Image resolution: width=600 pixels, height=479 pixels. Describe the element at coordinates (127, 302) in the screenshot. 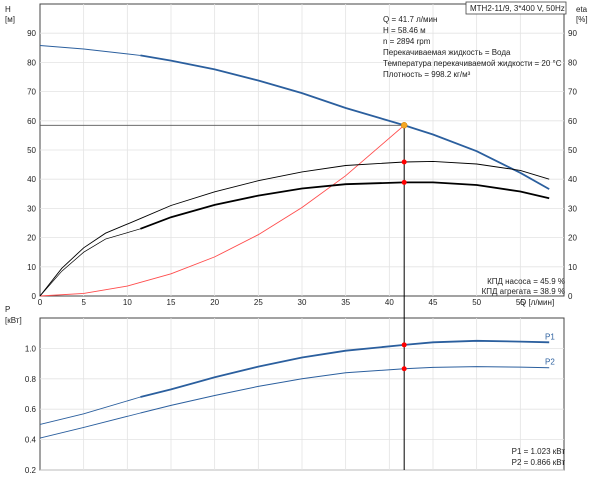

I see `x-tick-label: 10` at that location.